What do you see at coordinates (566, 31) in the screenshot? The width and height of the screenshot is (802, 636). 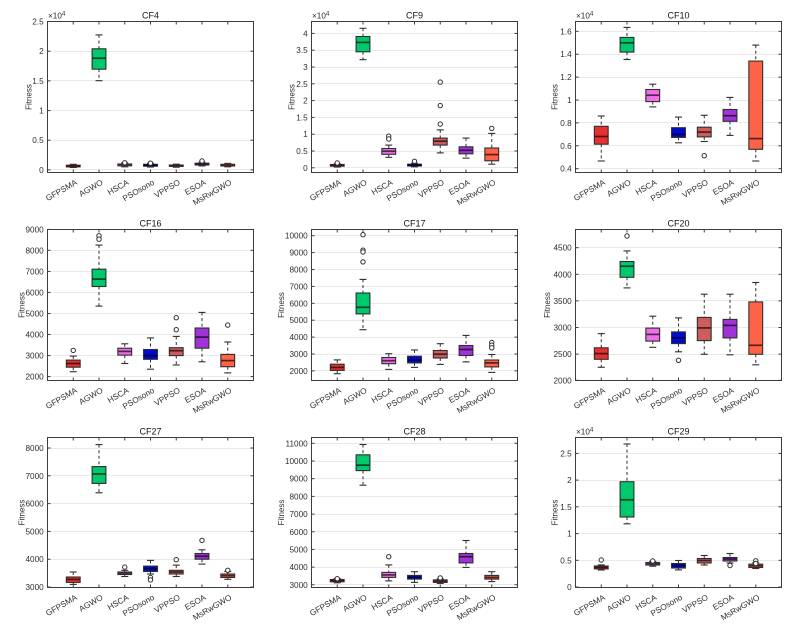 I see `svg-text: 1.6` at bounding box center [566, 31].